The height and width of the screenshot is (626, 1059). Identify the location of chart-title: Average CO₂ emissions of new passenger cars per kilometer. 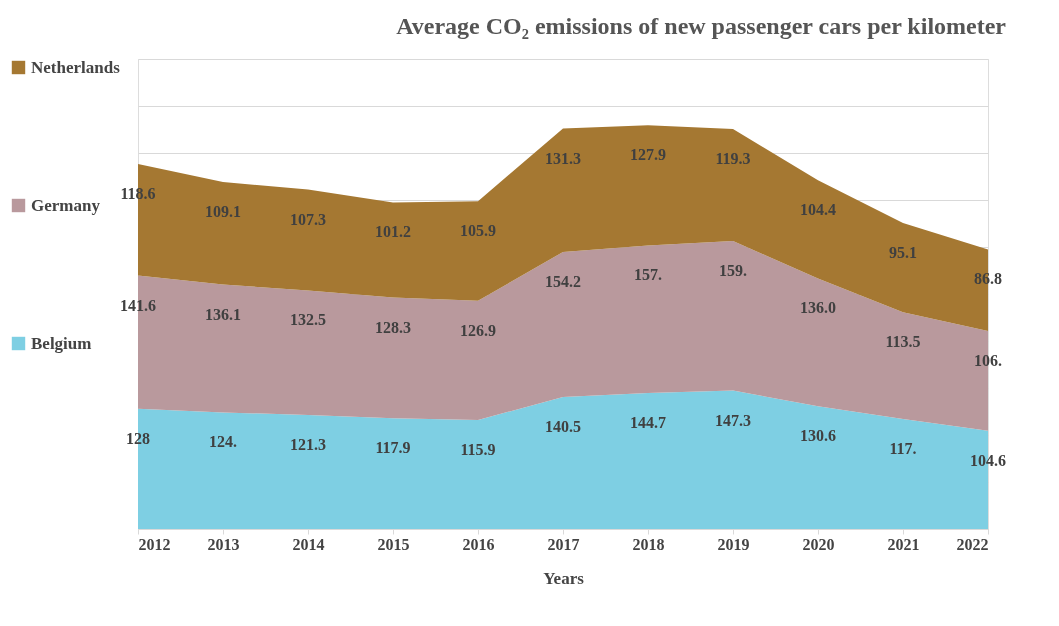
(701, 26).